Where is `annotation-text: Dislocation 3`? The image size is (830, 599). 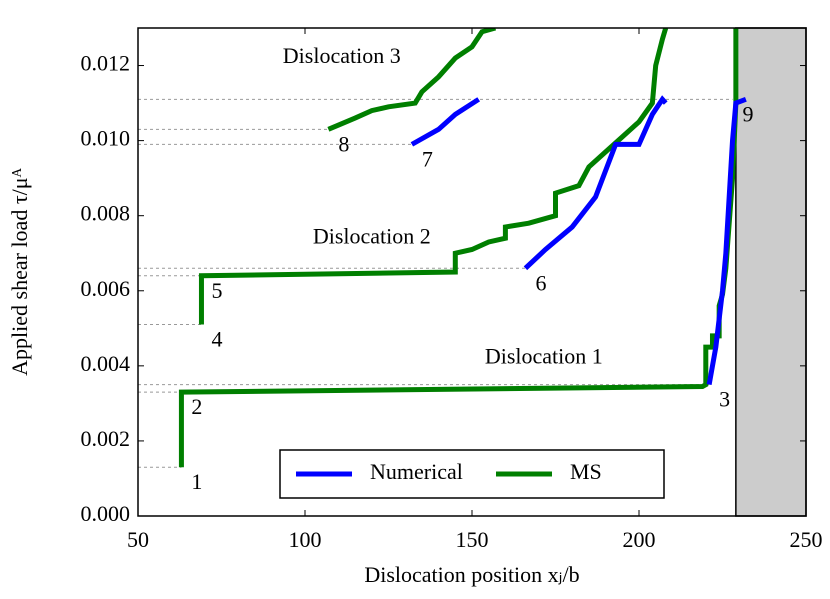 annotation-text: Dislocation 3 is located at coordinates (342, 55).